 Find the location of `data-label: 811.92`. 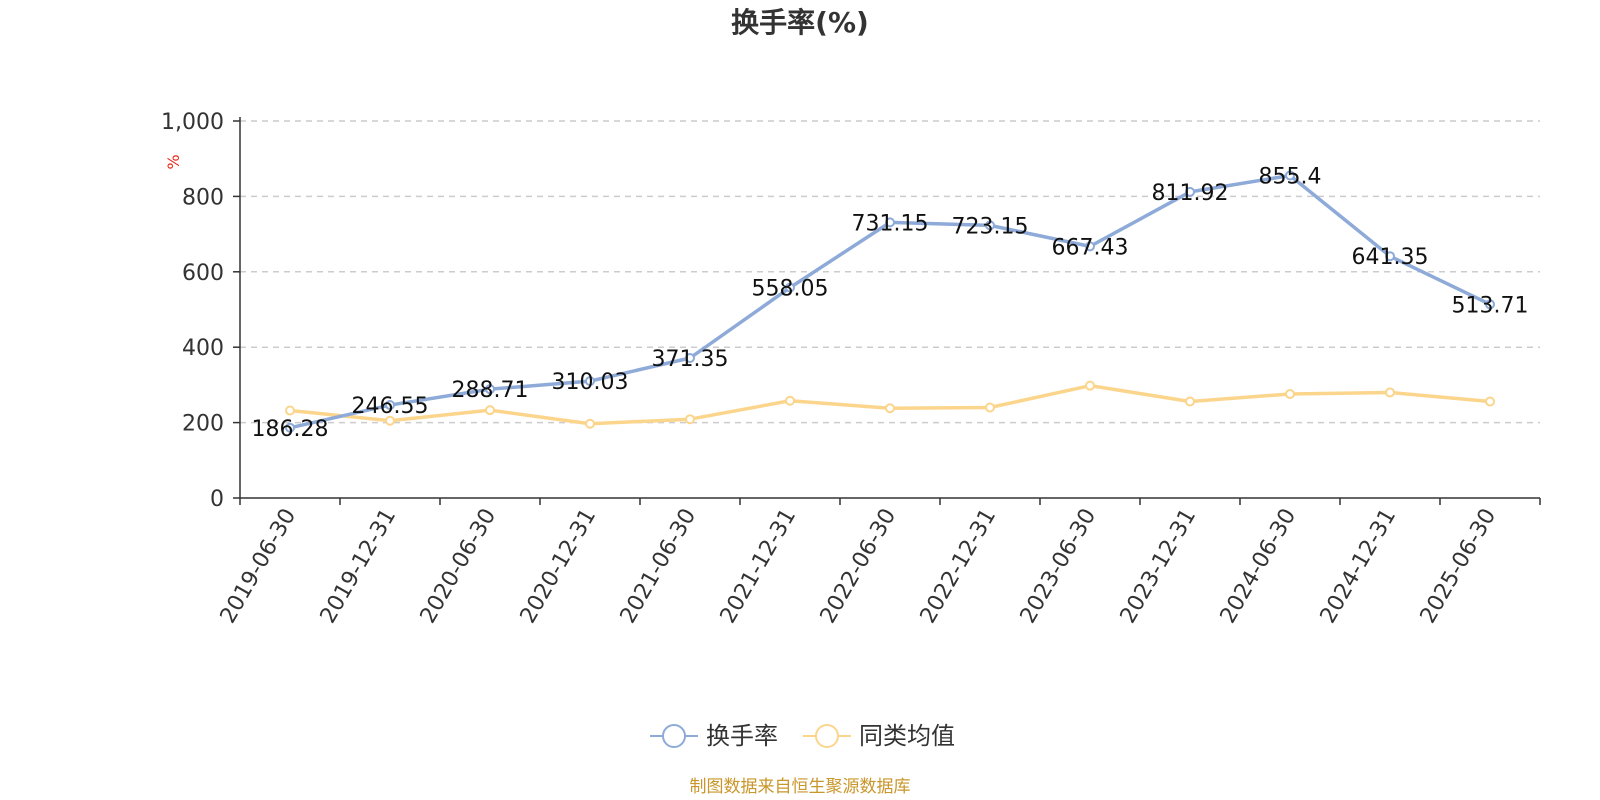

data-label: 811.92 is located at coordinates (1190, 193).